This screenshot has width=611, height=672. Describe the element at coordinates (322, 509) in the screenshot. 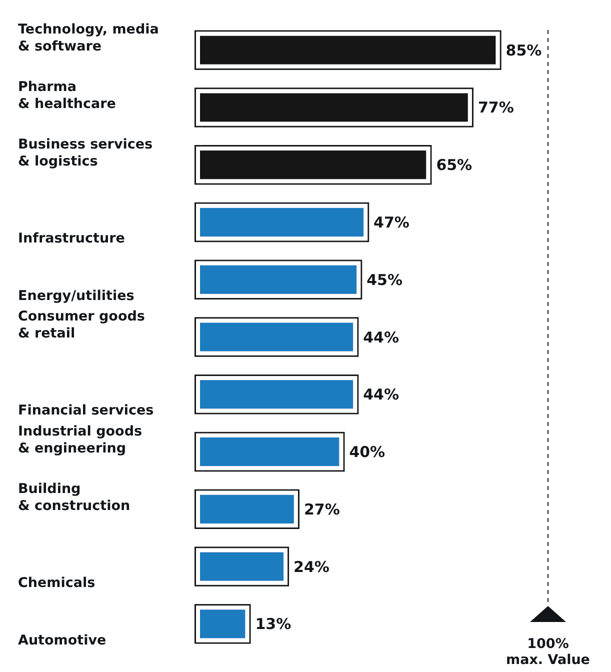

I see `data-label: 27%` at that location.